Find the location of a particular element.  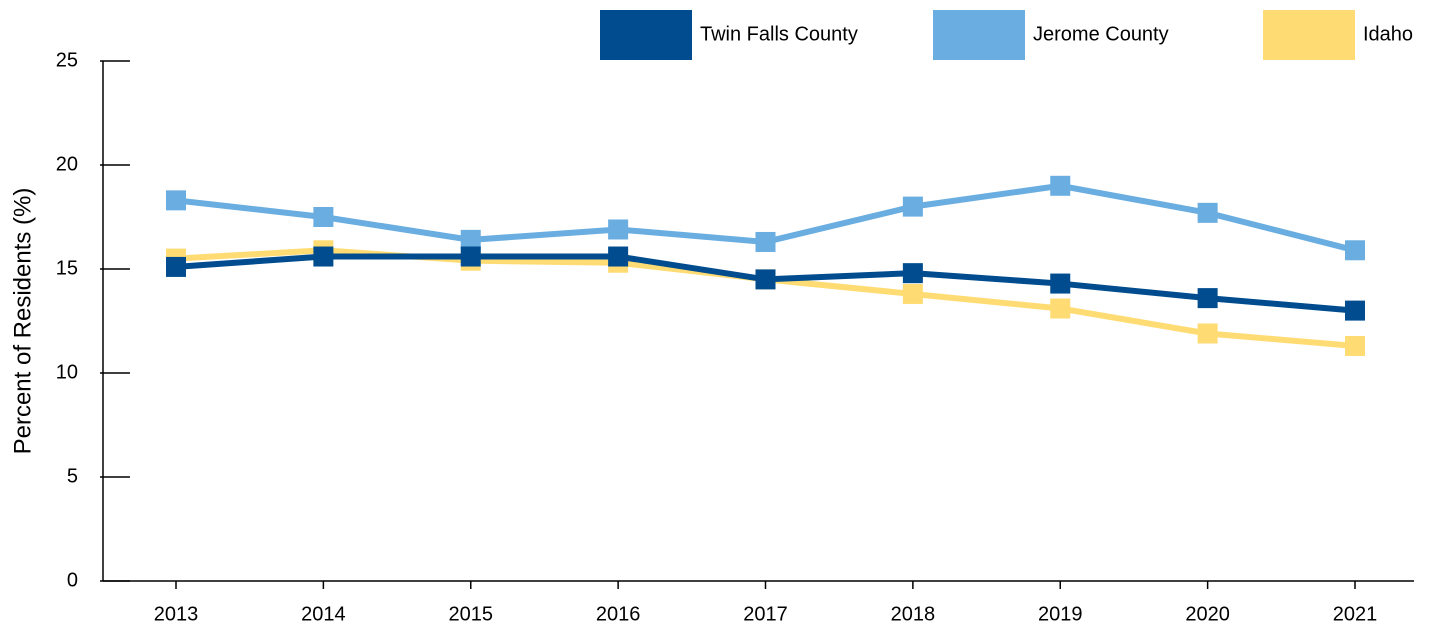

y-tick-label: 5 is located at coordinates (72, 476).